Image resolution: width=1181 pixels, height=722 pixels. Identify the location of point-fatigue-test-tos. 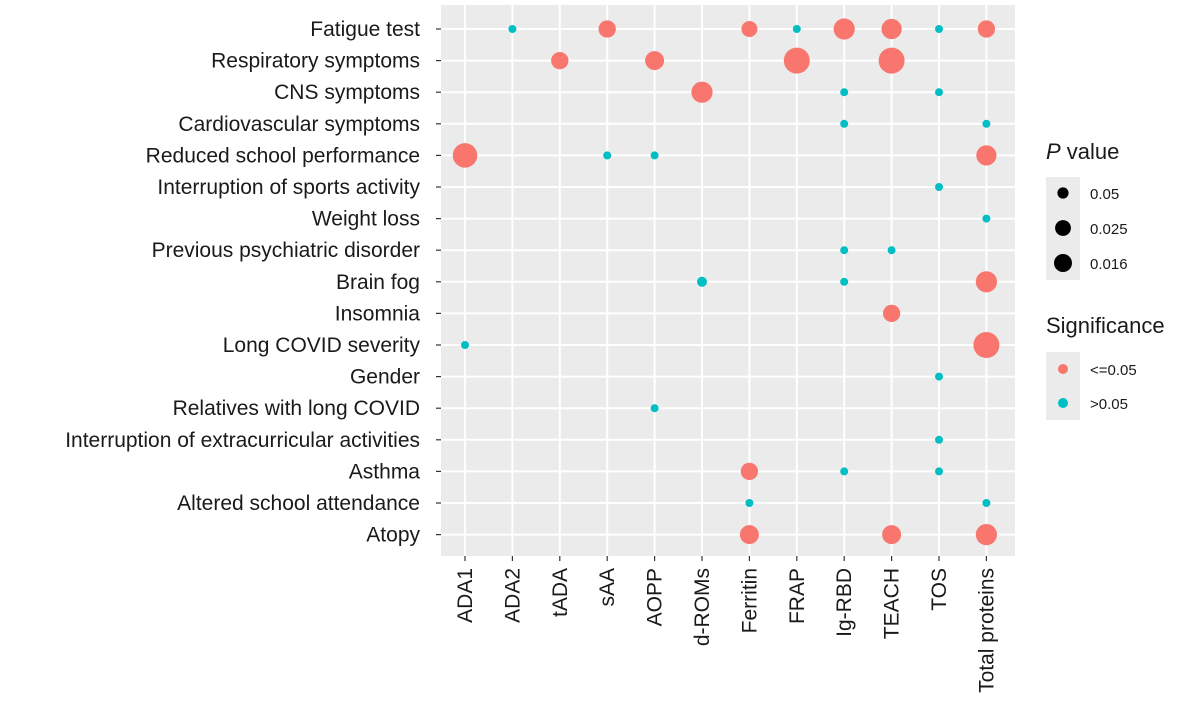
(939, 29).